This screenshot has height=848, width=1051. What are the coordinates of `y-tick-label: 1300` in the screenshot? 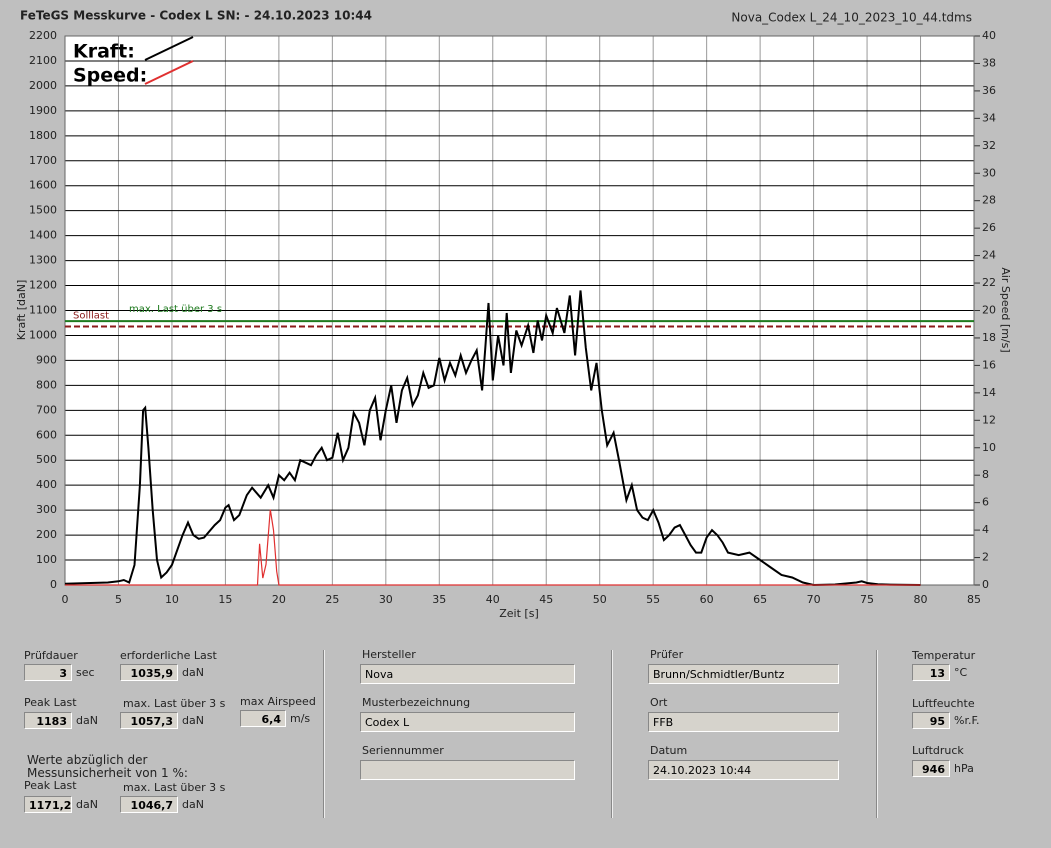 It's located at (43, 260).